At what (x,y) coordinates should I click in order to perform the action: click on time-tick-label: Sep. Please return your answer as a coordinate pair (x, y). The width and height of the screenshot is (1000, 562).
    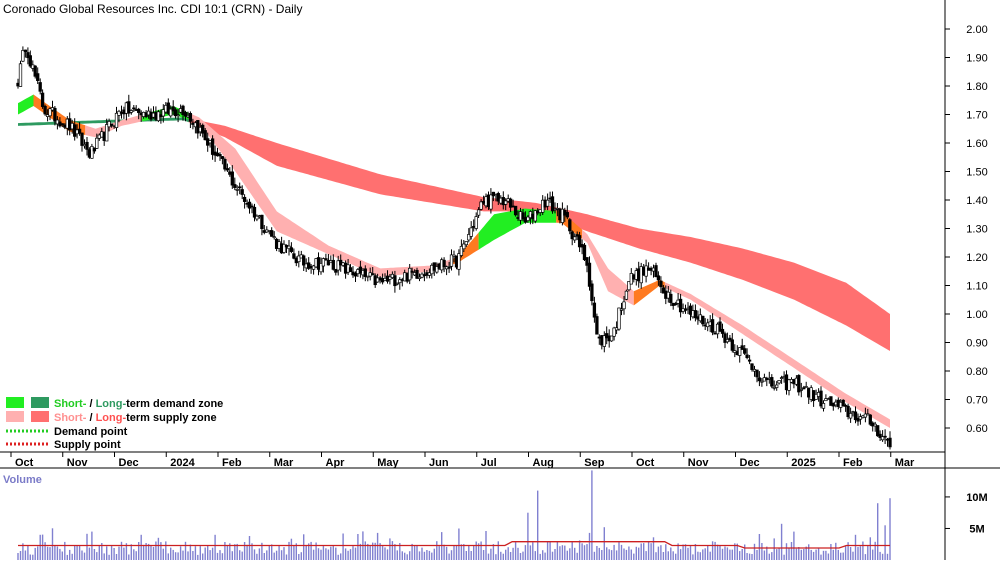
    Looking at the image, I should click on (594, 463).